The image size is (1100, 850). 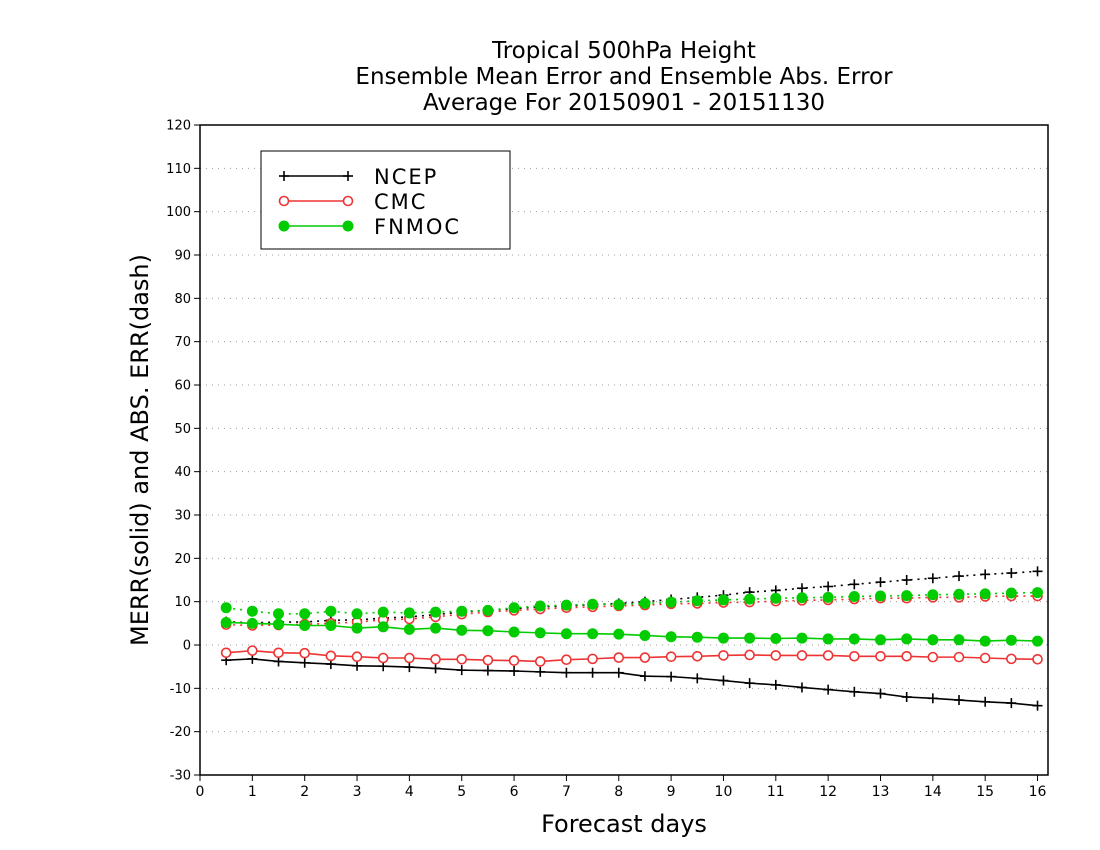 What do you see at coordinates (304, 792) in the screenshot?
I see `x-tick-label: 2` at bounding box center [304, 792].